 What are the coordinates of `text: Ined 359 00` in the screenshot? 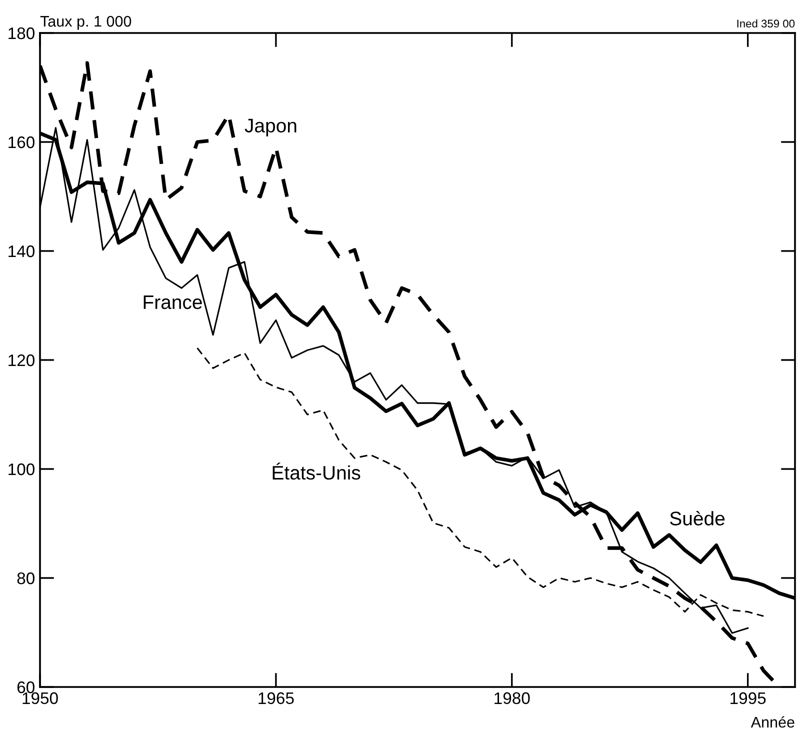 It's located at (766, 23).